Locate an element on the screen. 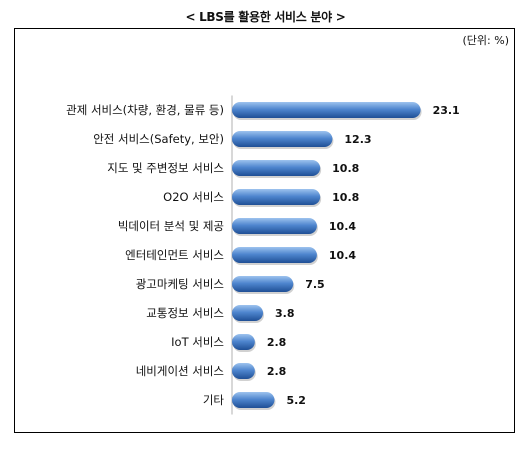  value-label: 5.2 is located at coordinates (296, 400).